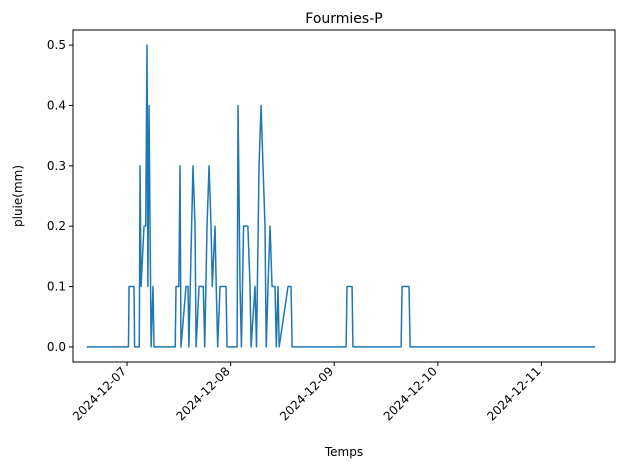 Image resolution: width=630 pixels, height=469 pixels. Describe the element at coordinates (56, 287) in the screenshot. I see `y-tick-label: 0.1` at that location.